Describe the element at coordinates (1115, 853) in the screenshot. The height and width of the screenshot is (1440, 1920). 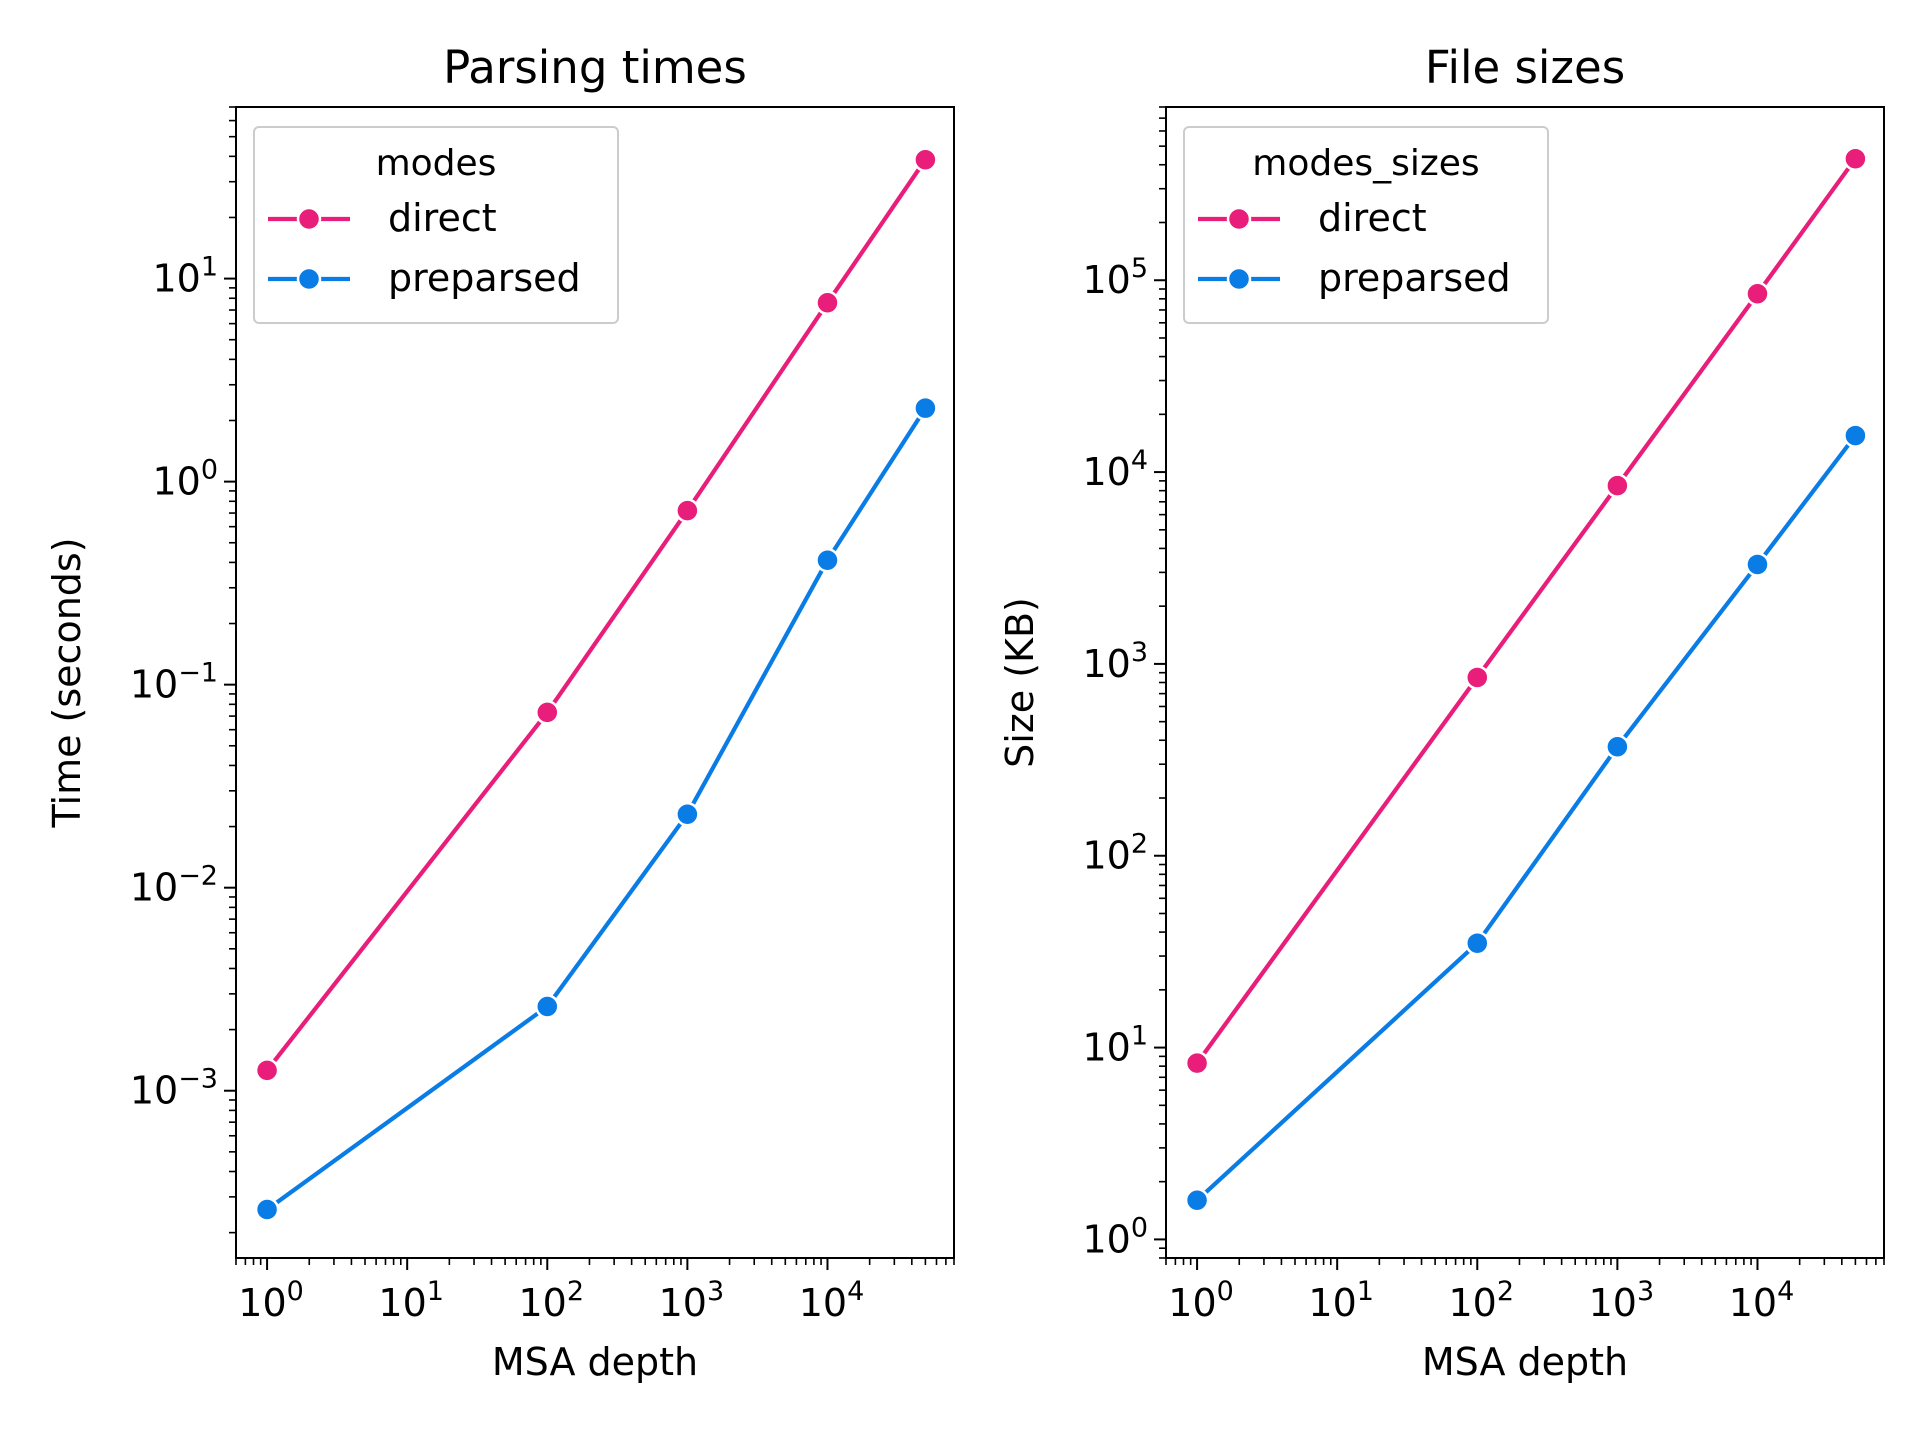
I see `y-tick-label: 10²` at that location.